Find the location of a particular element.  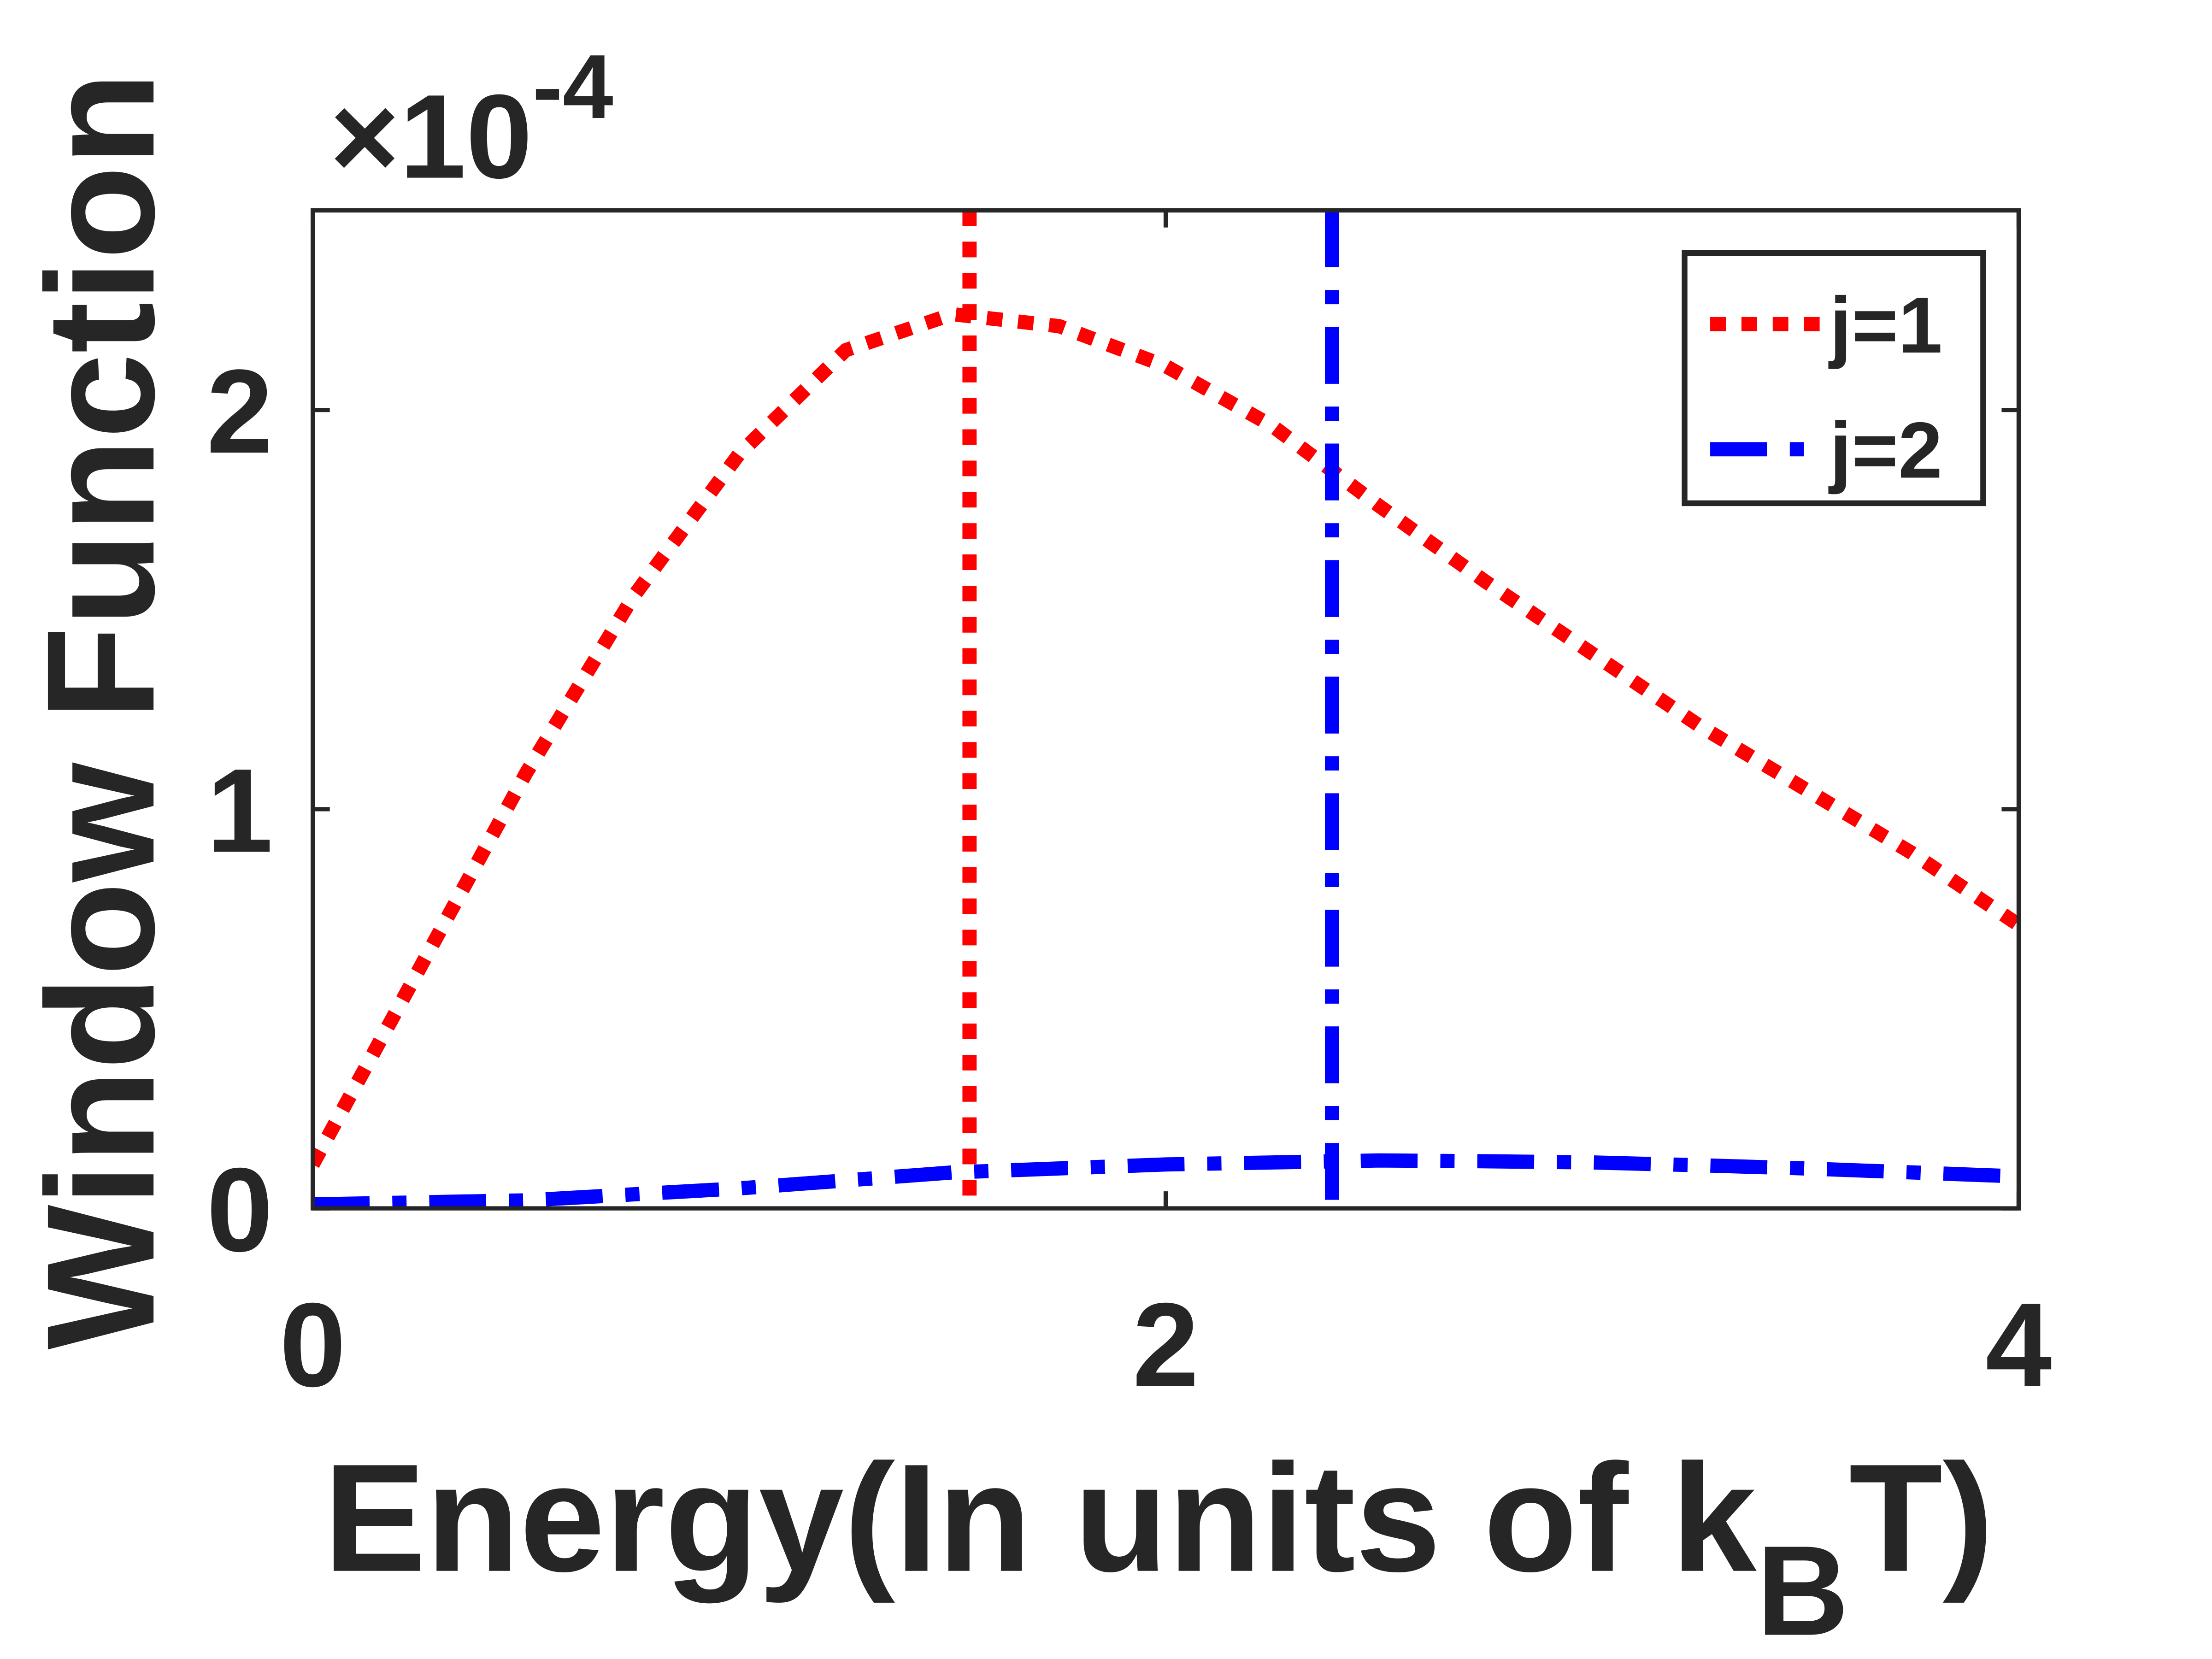

multiplier-exponent: -4 is located at coordinates (572, 86).